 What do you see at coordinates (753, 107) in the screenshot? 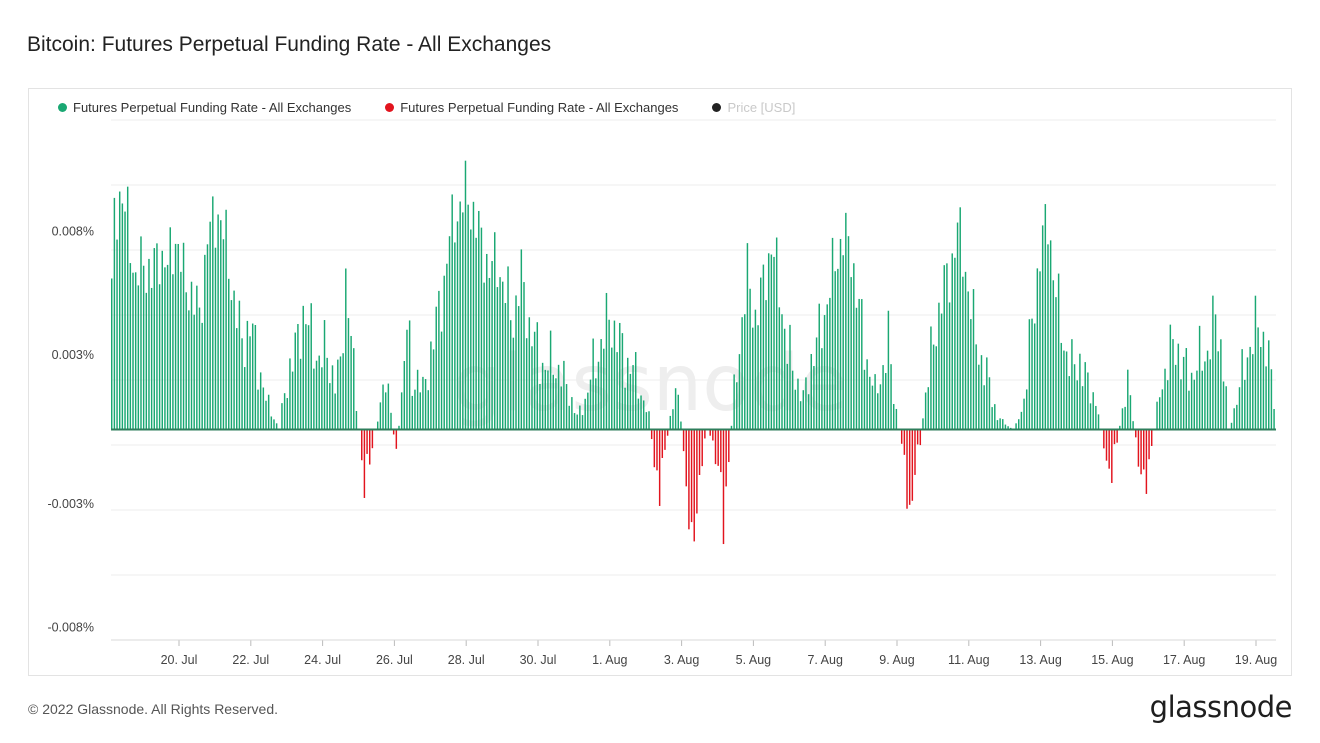
I see `legend-item-price: Price [USD]` at bounding box center [753, 107].